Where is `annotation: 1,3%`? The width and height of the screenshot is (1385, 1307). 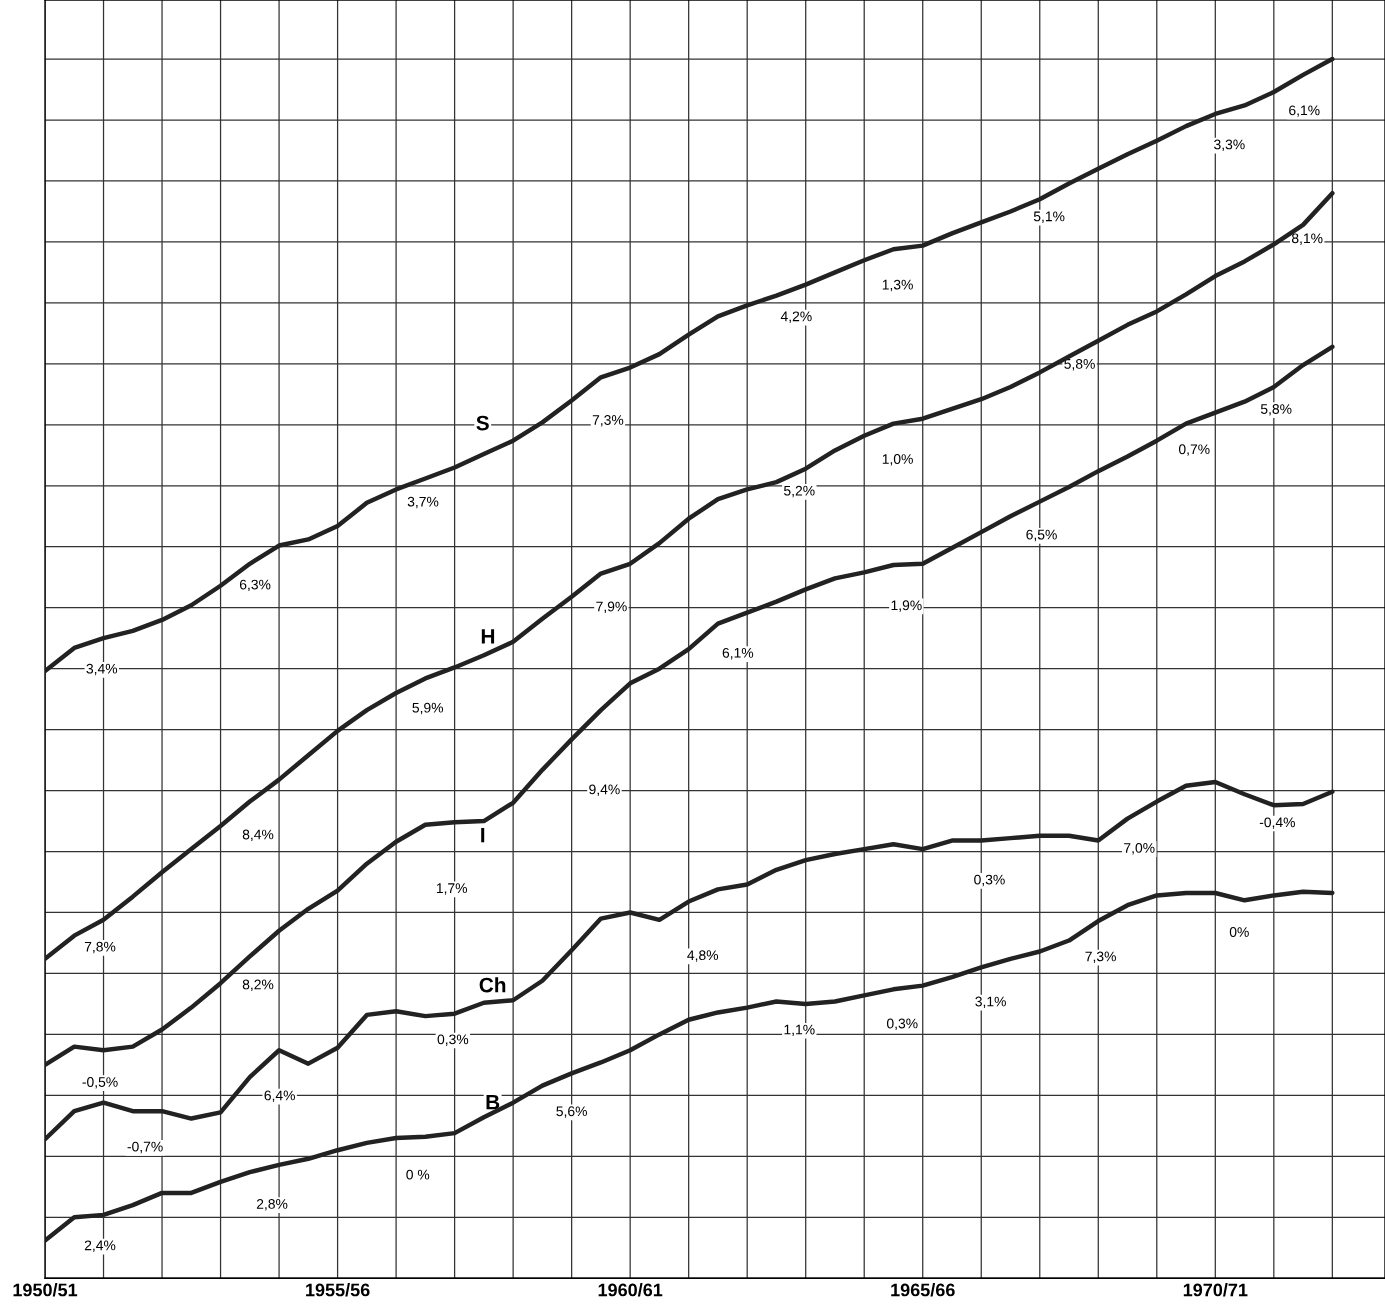
annotation: 1,3% is located at coordinates (897, 285).